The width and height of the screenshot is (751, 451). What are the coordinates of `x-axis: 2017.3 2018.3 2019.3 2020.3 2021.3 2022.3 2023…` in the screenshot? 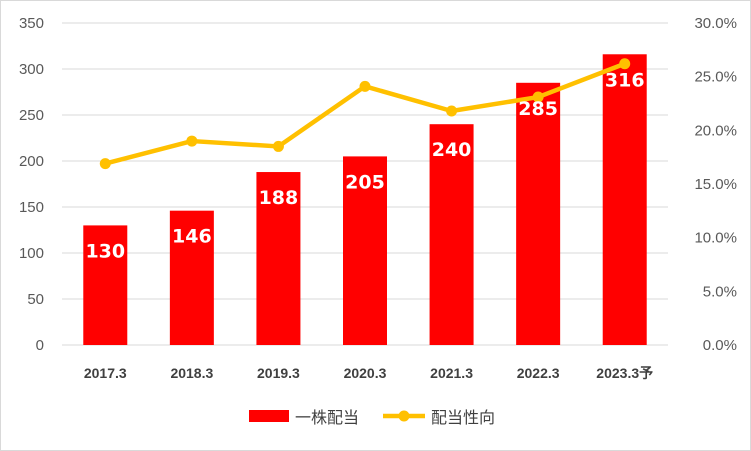 It's located at (368, 373).